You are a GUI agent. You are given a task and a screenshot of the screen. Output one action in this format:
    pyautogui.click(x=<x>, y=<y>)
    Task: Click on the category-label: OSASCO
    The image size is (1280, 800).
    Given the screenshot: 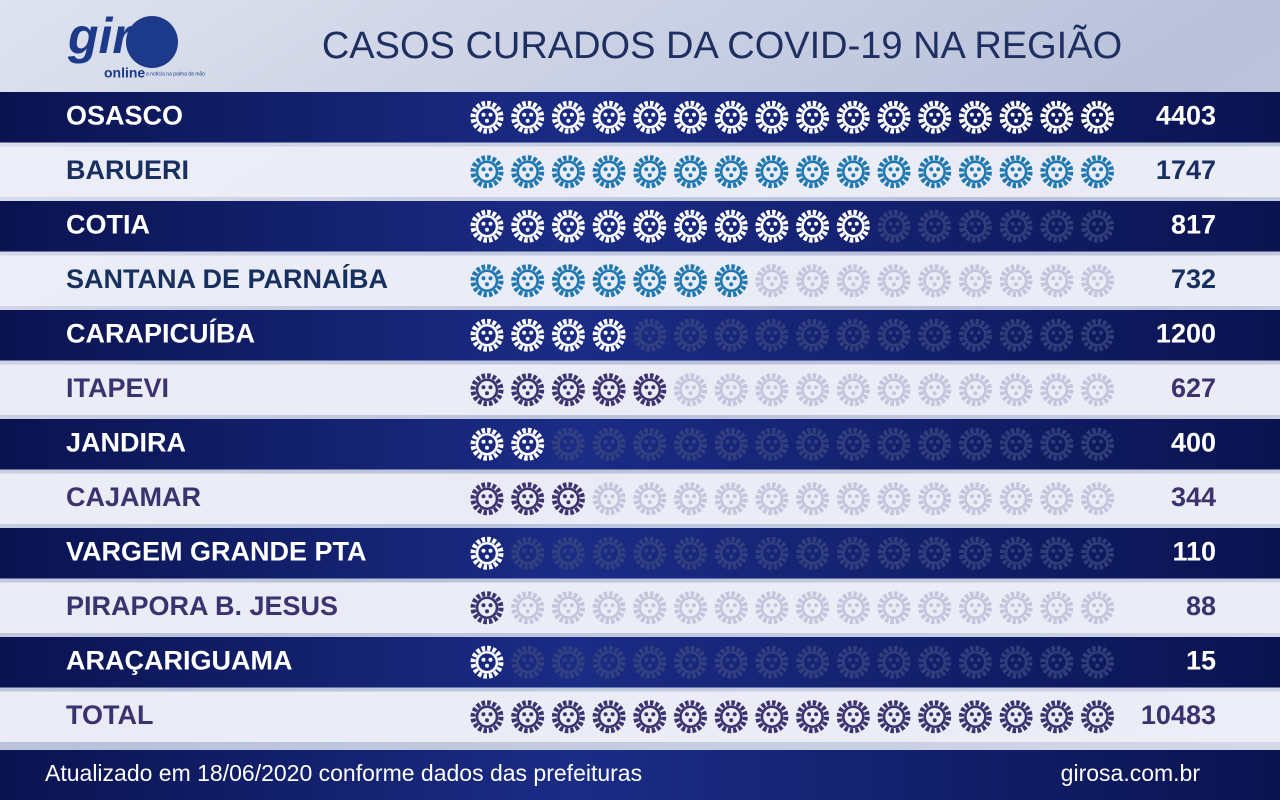 What is the action you would take?
    pyautogui.click(x=124, y=115)
    